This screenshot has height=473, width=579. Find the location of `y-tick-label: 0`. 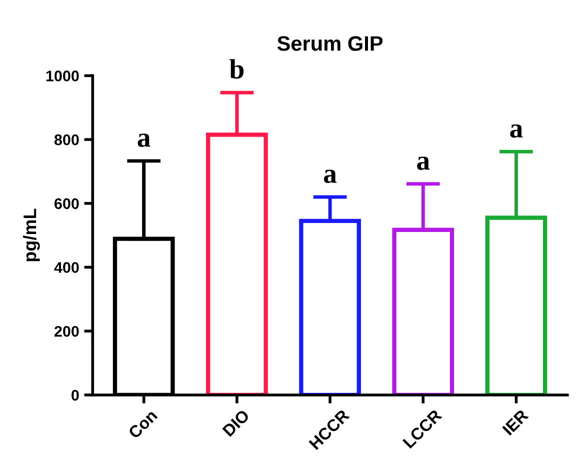

y-tick-label: 0 is located at coordinates (75, 395).